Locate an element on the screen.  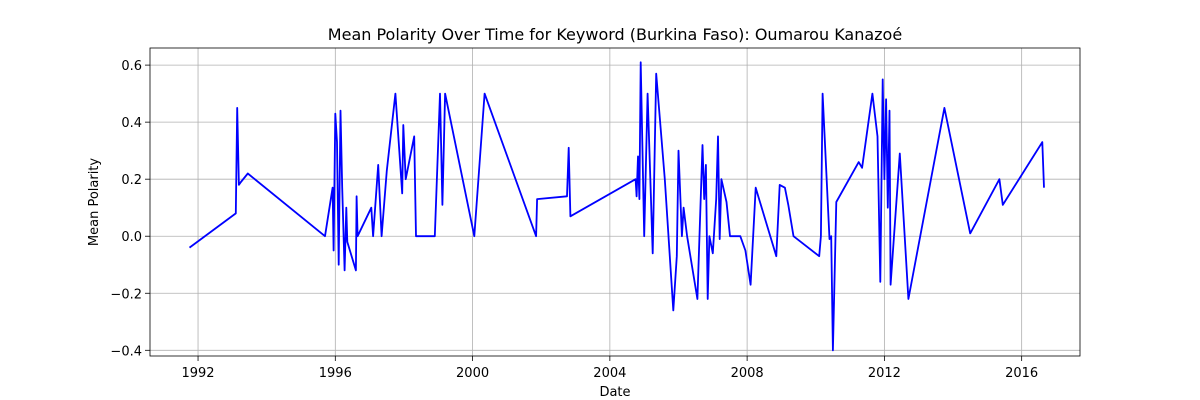
x-tick-label: 1996 is located at coordinates (335, 373).